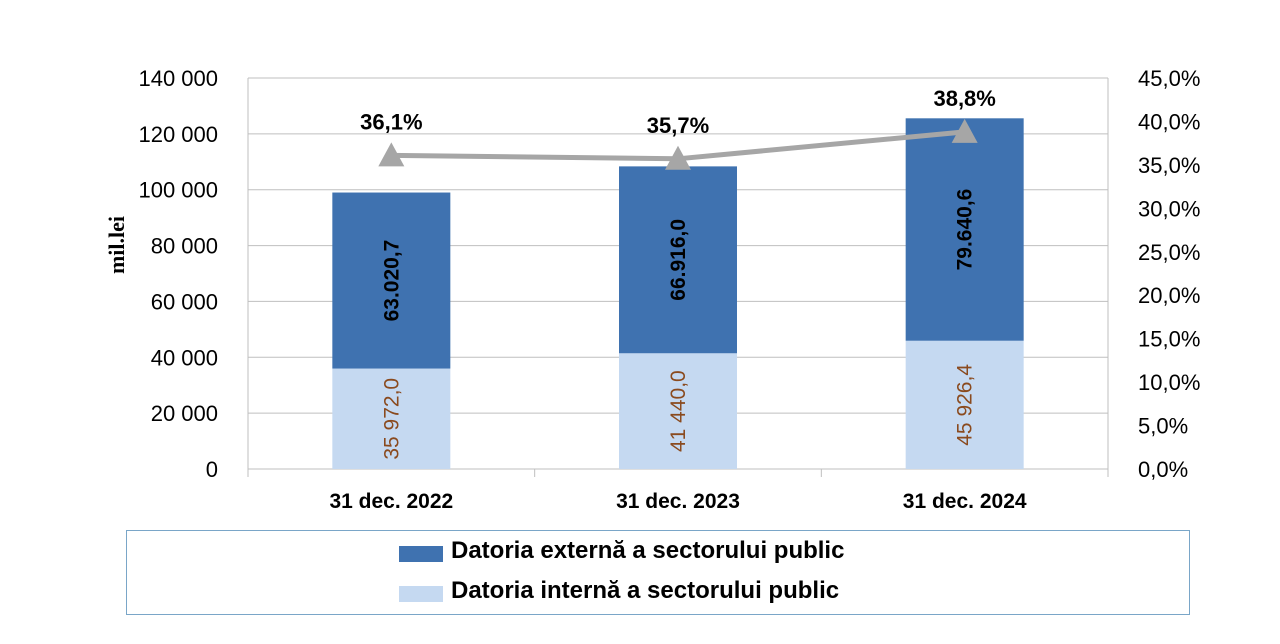 This screenshot has width=1280, height=644. What do you see at coordinates (391, 121) in the screenshot?
I see `percentage-label: 36,1%` at bounding box center [391, 121].